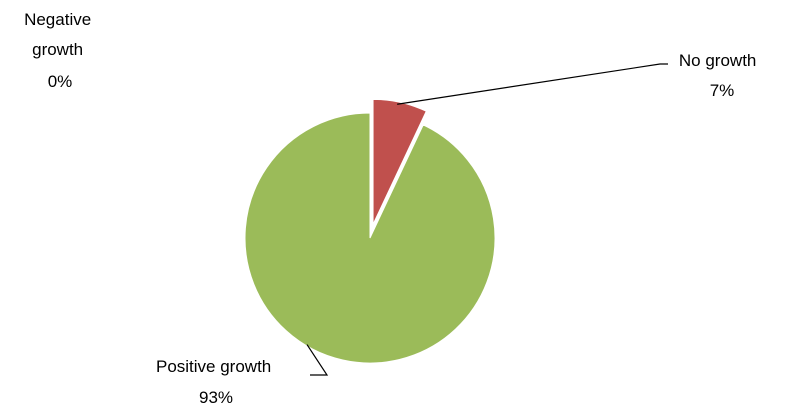 Image resolution: width=793 pixels, height=409 pixels. Describe the element at coordinates (60, 81) in the screenshot. I see `slice-value-negative-growth: 0%` at that location.